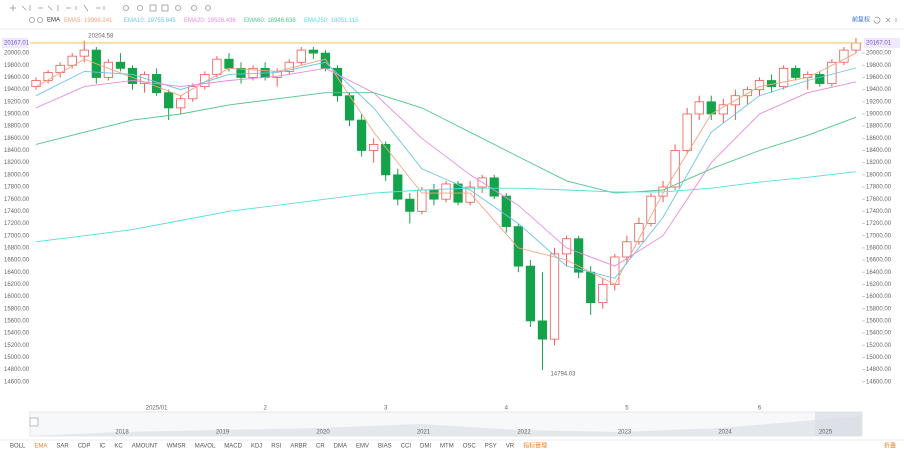  I want to click on indicator-select: EMA, so click(53, 21).